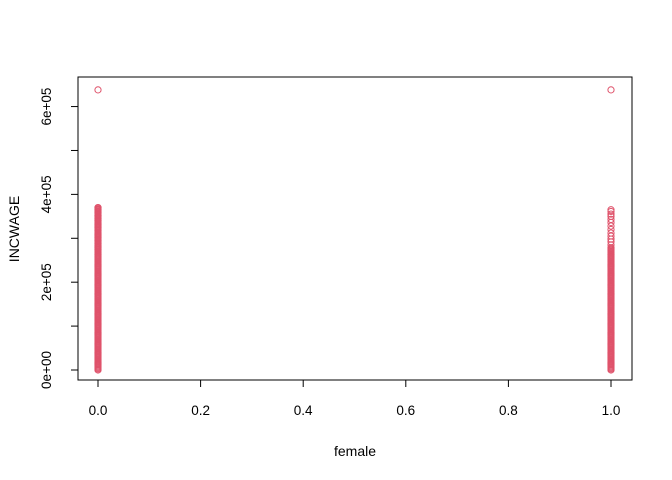  What do you see at coordinates (46, 194) in the screenshot?
I see `y-tick-label: 4e+05` at bounding box center [46, 194].